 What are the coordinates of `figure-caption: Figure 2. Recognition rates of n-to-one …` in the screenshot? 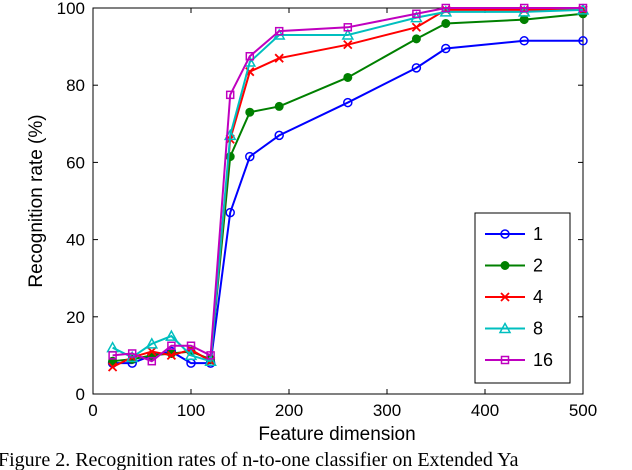 It's located at (259, 459).